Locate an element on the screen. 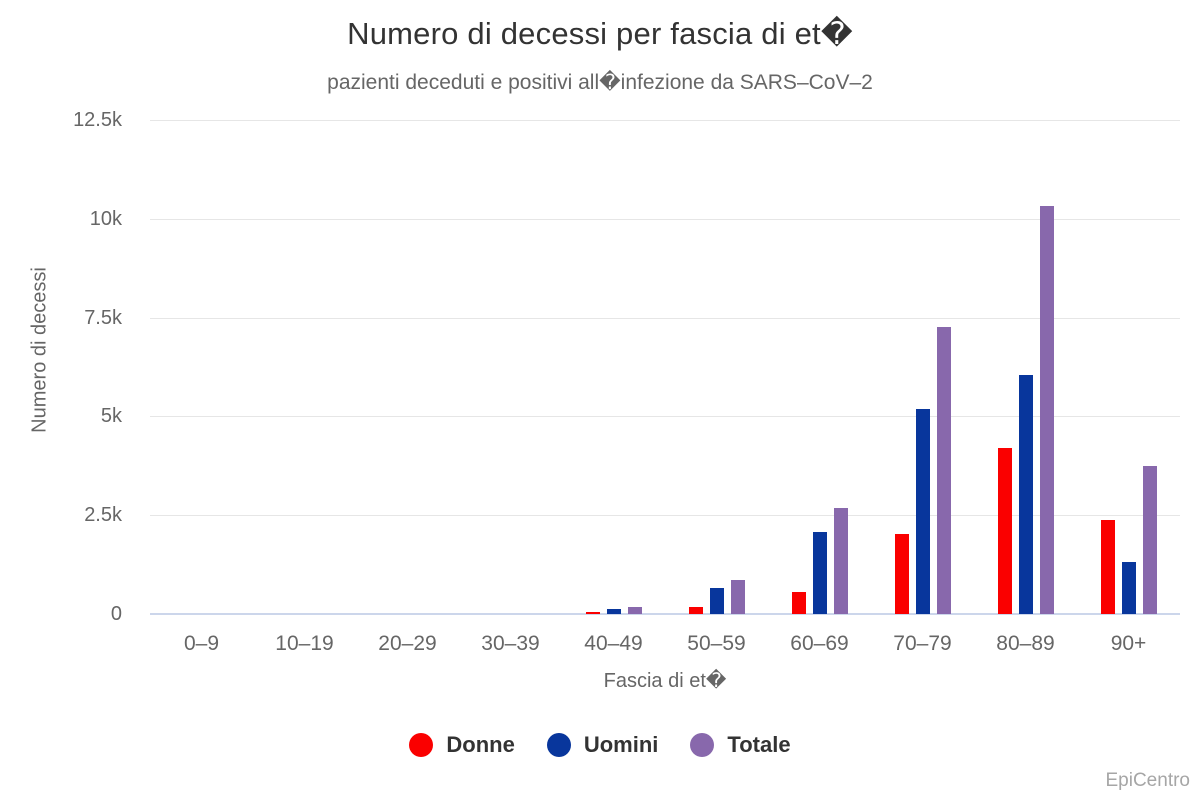 The width and height of the screenshot is (1200, 800). credit-label: EpiCentro is located at coordinates (1148, 780).